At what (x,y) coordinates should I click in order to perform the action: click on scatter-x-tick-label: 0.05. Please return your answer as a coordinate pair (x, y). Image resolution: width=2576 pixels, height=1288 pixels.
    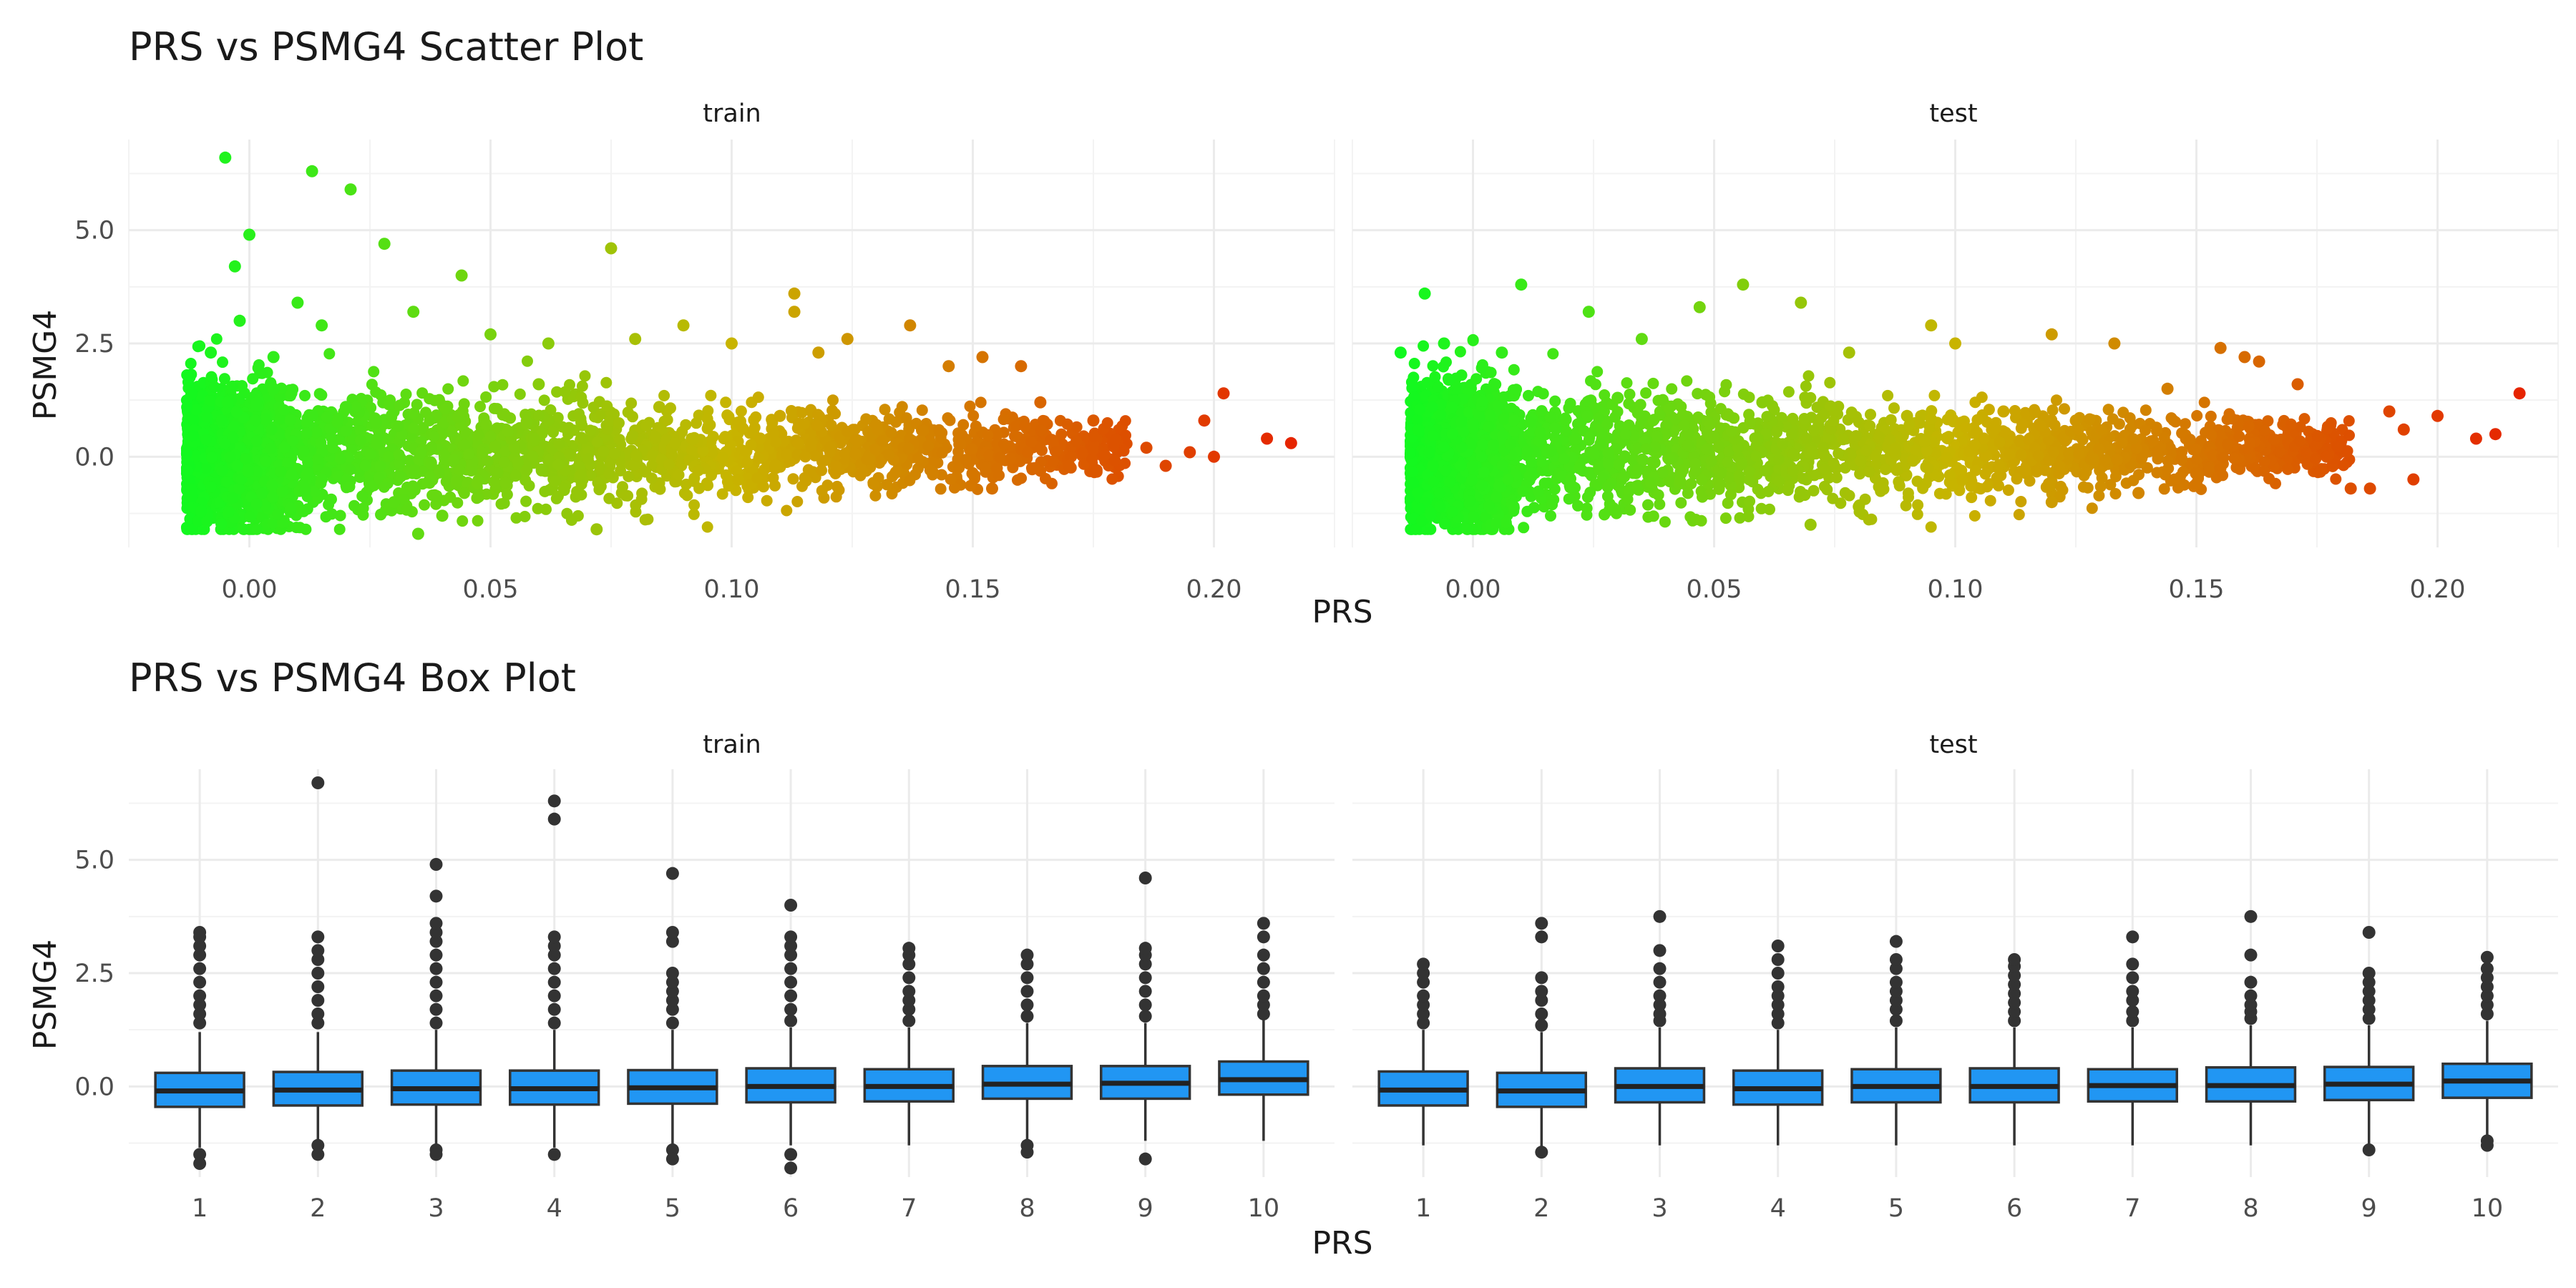
    Looking at the image, I should click on (491, 589).